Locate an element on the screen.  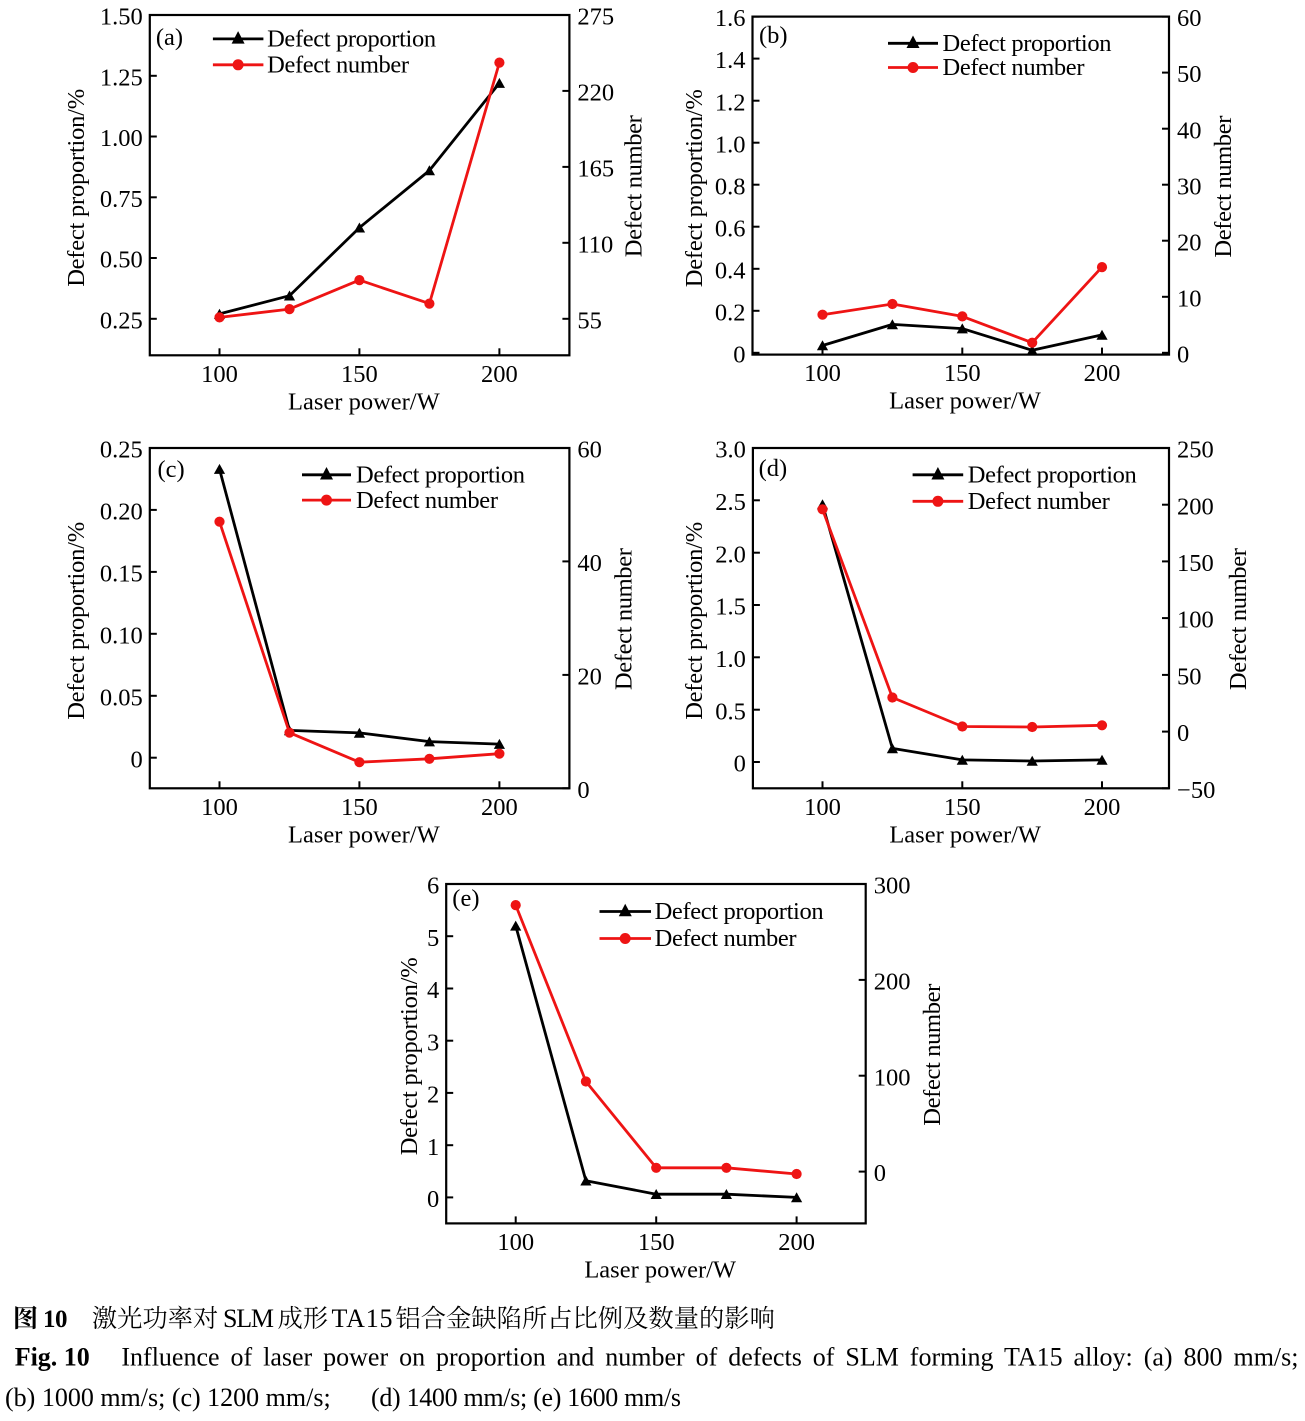
svg-text: 30 is located at coordinates (1189, 186).